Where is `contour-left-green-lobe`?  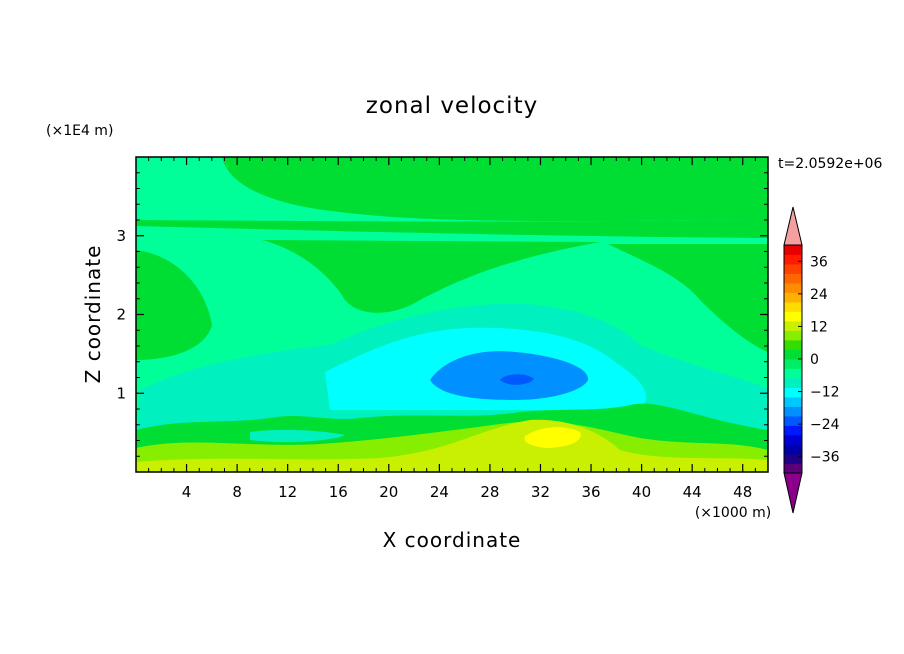
contour-left-green-lobe is located at coordinates (174, 305).